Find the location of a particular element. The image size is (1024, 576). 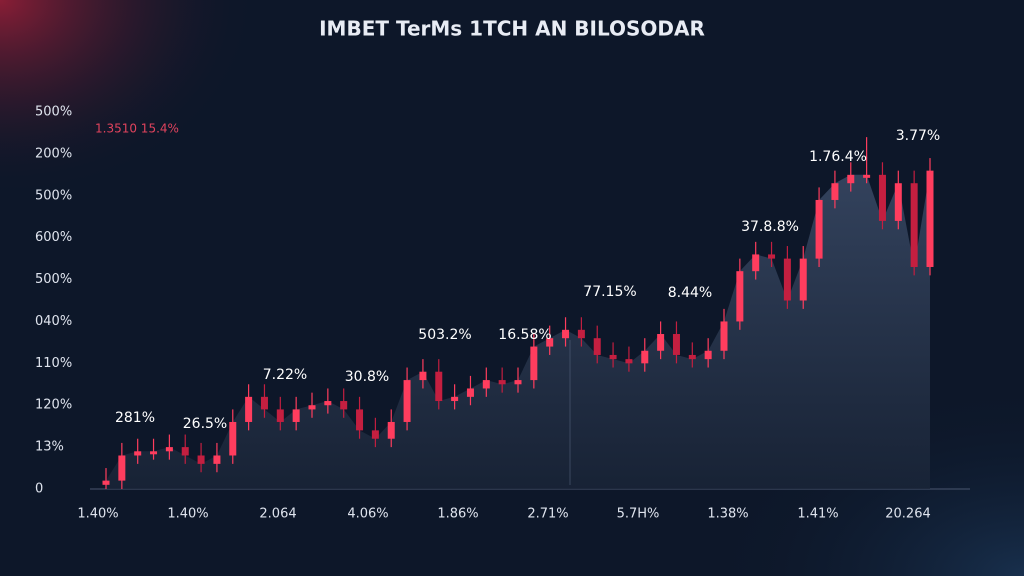

y-tick-label: 040% is located at coordinates (53, 321).